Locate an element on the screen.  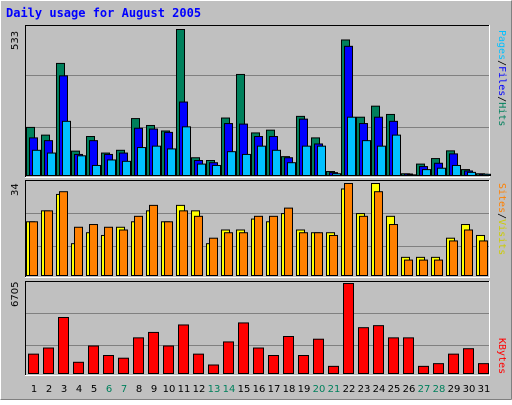
day-label: 19 is located at coordinates (304, 389).